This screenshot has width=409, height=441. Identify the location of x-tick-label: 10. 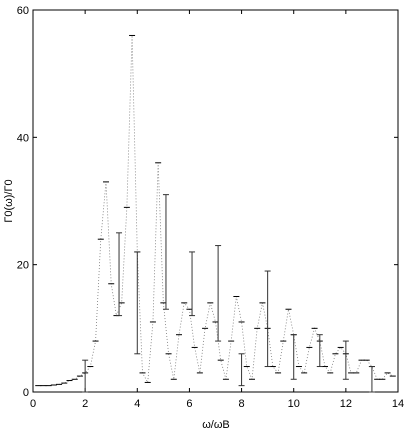
(294, 404).